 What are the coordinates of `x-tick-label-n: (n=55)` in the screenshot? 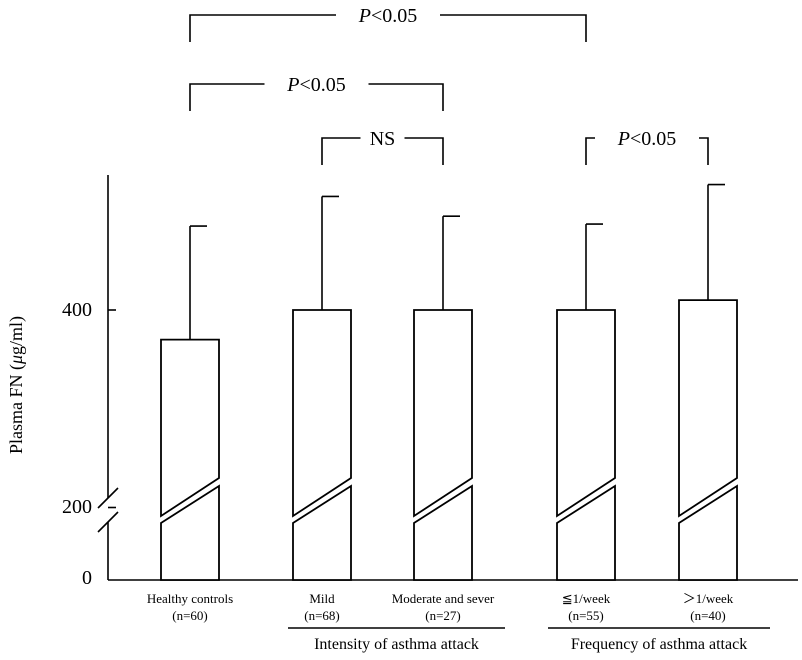 It's located at (586, 615).